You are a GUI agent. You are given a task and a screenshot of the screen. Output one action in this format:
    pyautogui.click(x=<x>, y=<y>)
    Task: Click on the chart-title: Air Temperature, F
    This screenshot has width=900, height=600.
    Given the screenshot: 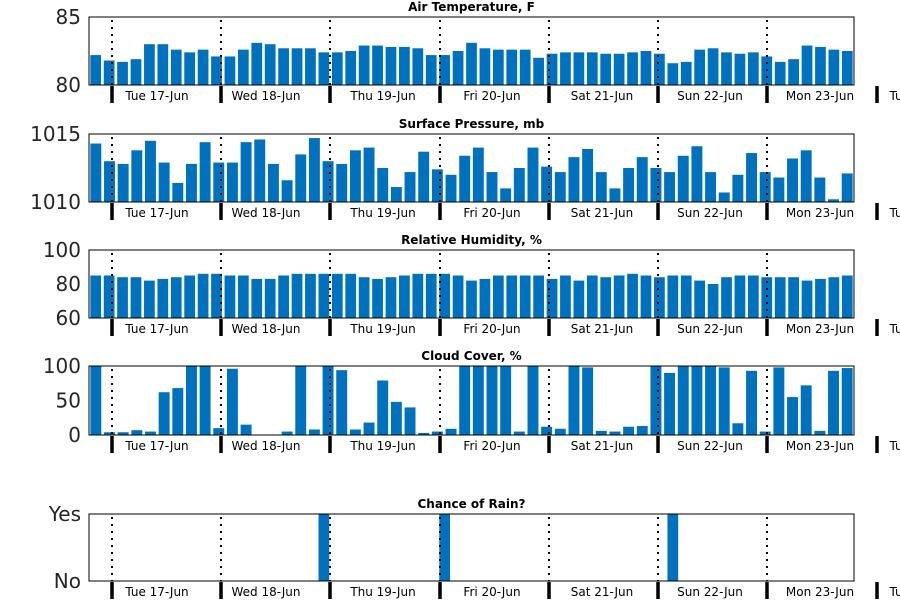 What is the action you would take?
    pyautogui.click(x=471, y=7)
    